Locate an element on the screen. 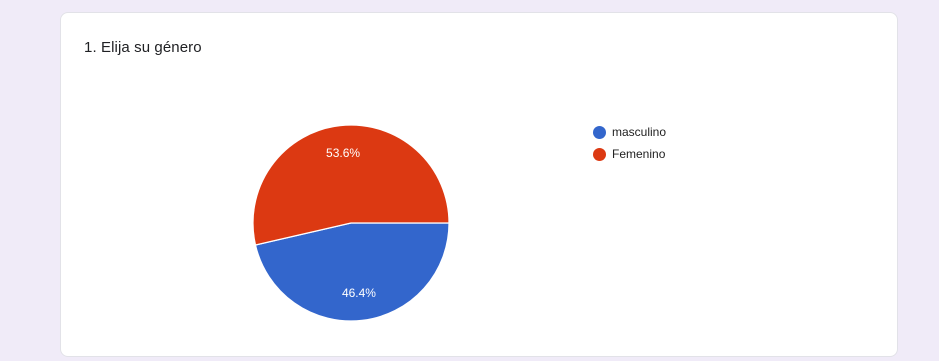 Image resolution: width=939 pixels, height=361 pixels. legend-swatch-masculino is located at coordinates (599, 132).